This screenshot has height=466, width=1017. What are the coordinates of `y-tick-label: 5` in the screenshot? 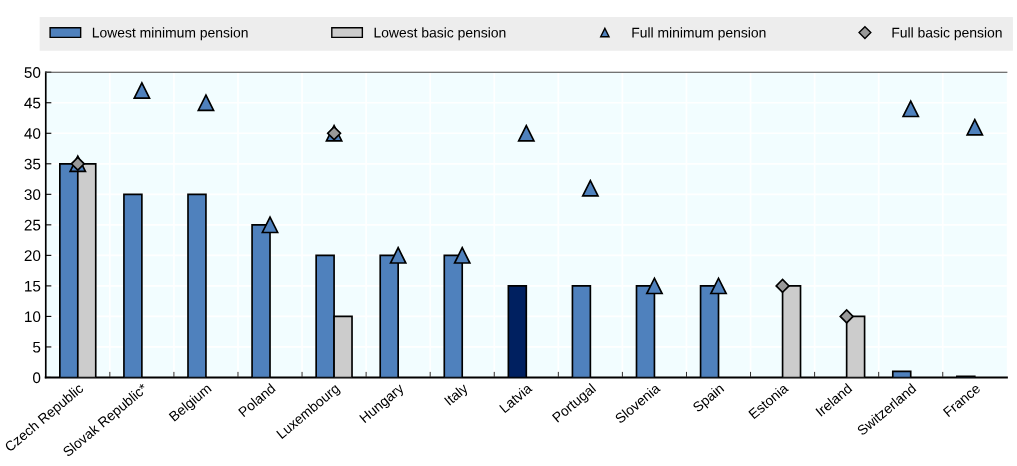 It's located at (37, 347).